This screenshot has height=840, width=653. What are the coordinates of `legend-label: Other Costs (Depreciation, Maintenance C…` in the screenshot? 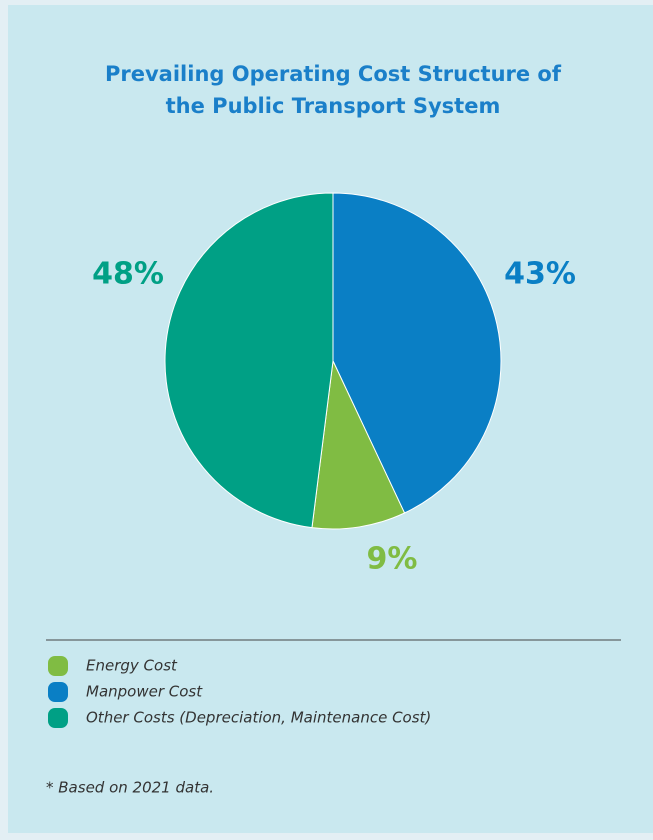 It's located at (258, 718).